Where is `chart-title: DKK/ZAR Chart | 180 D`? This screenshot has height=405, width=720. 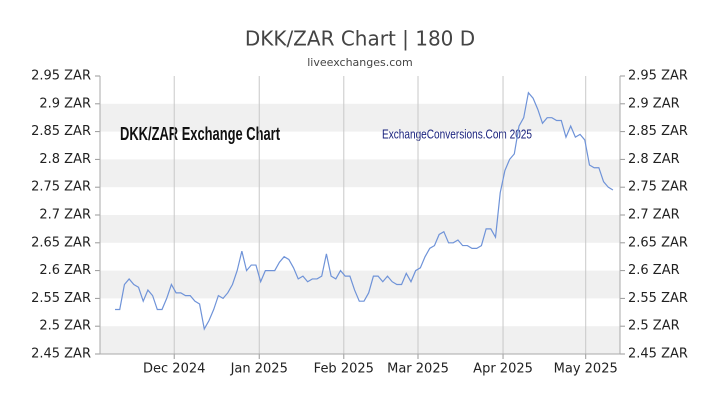
chart-title: DKK/ZAR Chart | 180 D is located at coordinates (360, 39).